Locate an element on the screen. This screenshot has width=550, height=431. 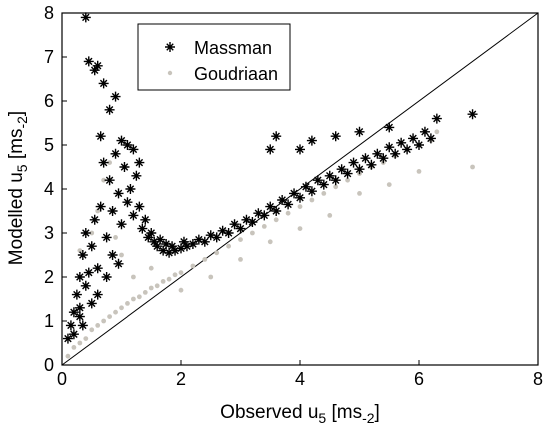
y-ticks: 0 1 2 3 4 5 6 7 8 is located at coordinates (55, 189).